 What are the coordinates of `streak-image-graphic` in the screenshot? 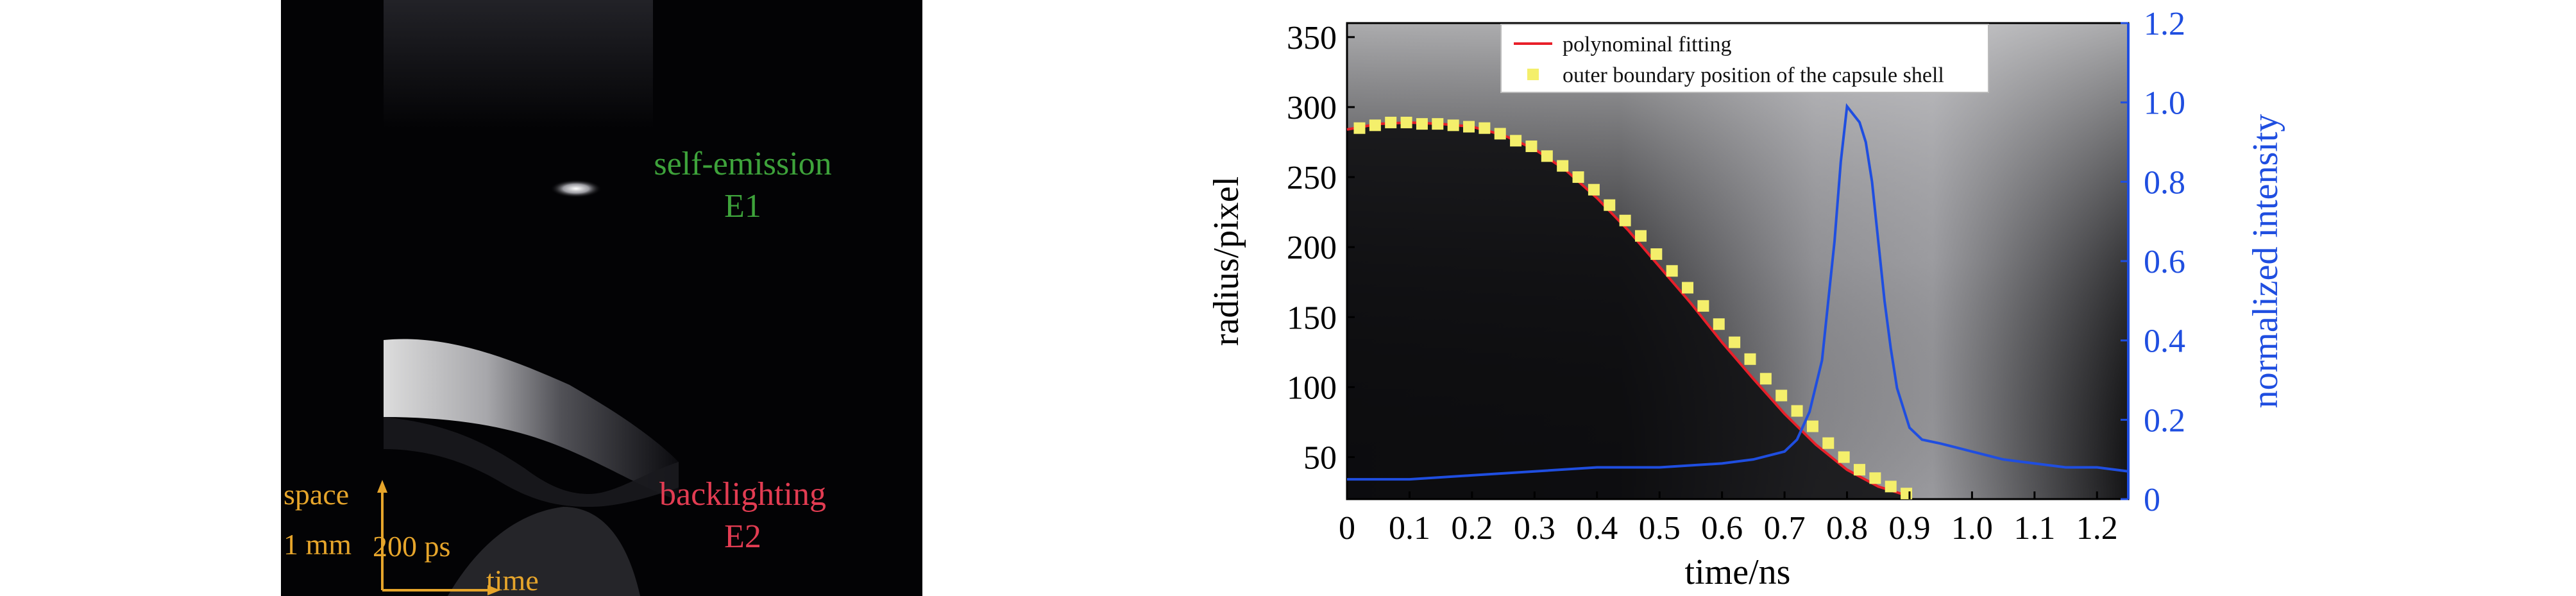 It's located at (528, 298).